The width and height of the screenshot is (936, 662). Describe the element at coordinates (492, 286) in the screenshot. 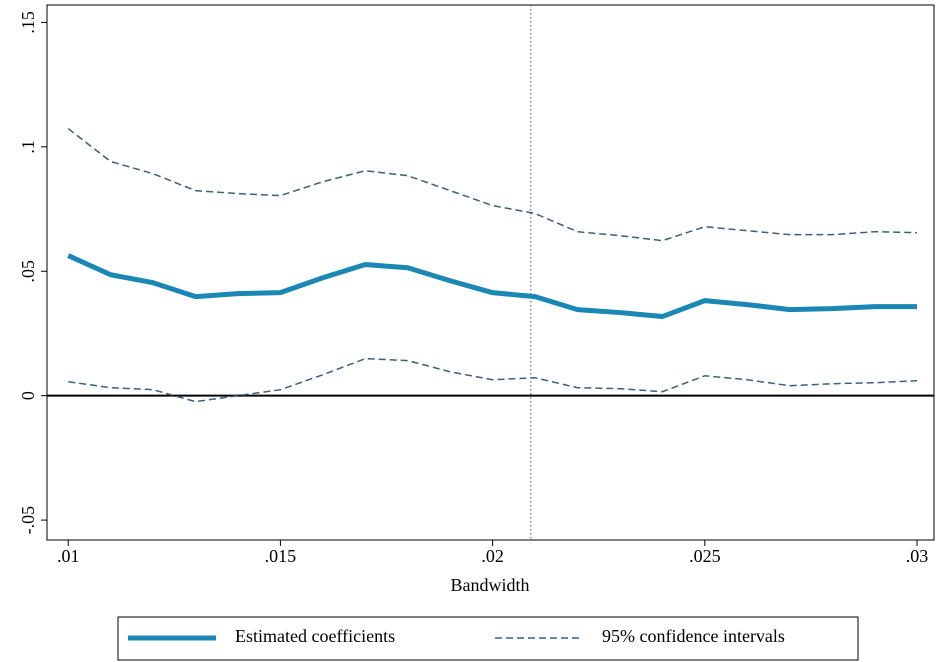

I see `estimate-line` at that location.